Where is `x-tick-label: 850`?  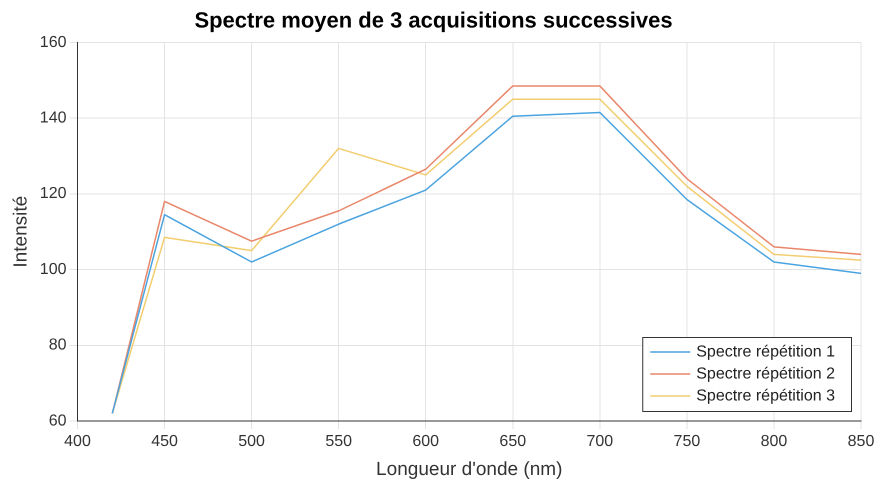 x-tick-label: 850 is located at coordinates (861, 441).